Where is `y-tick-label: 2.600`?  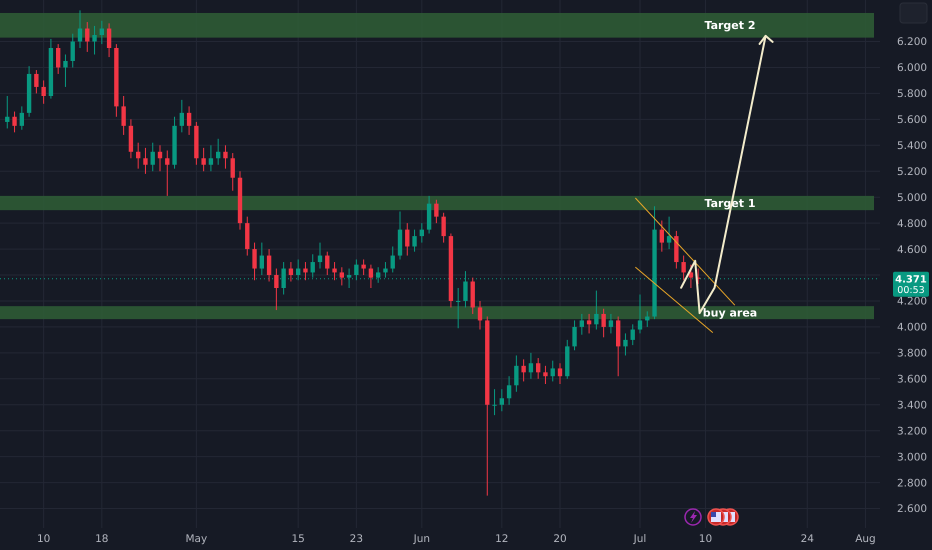
y-tick-label: 2.600 is located at coordinates (912, 509).